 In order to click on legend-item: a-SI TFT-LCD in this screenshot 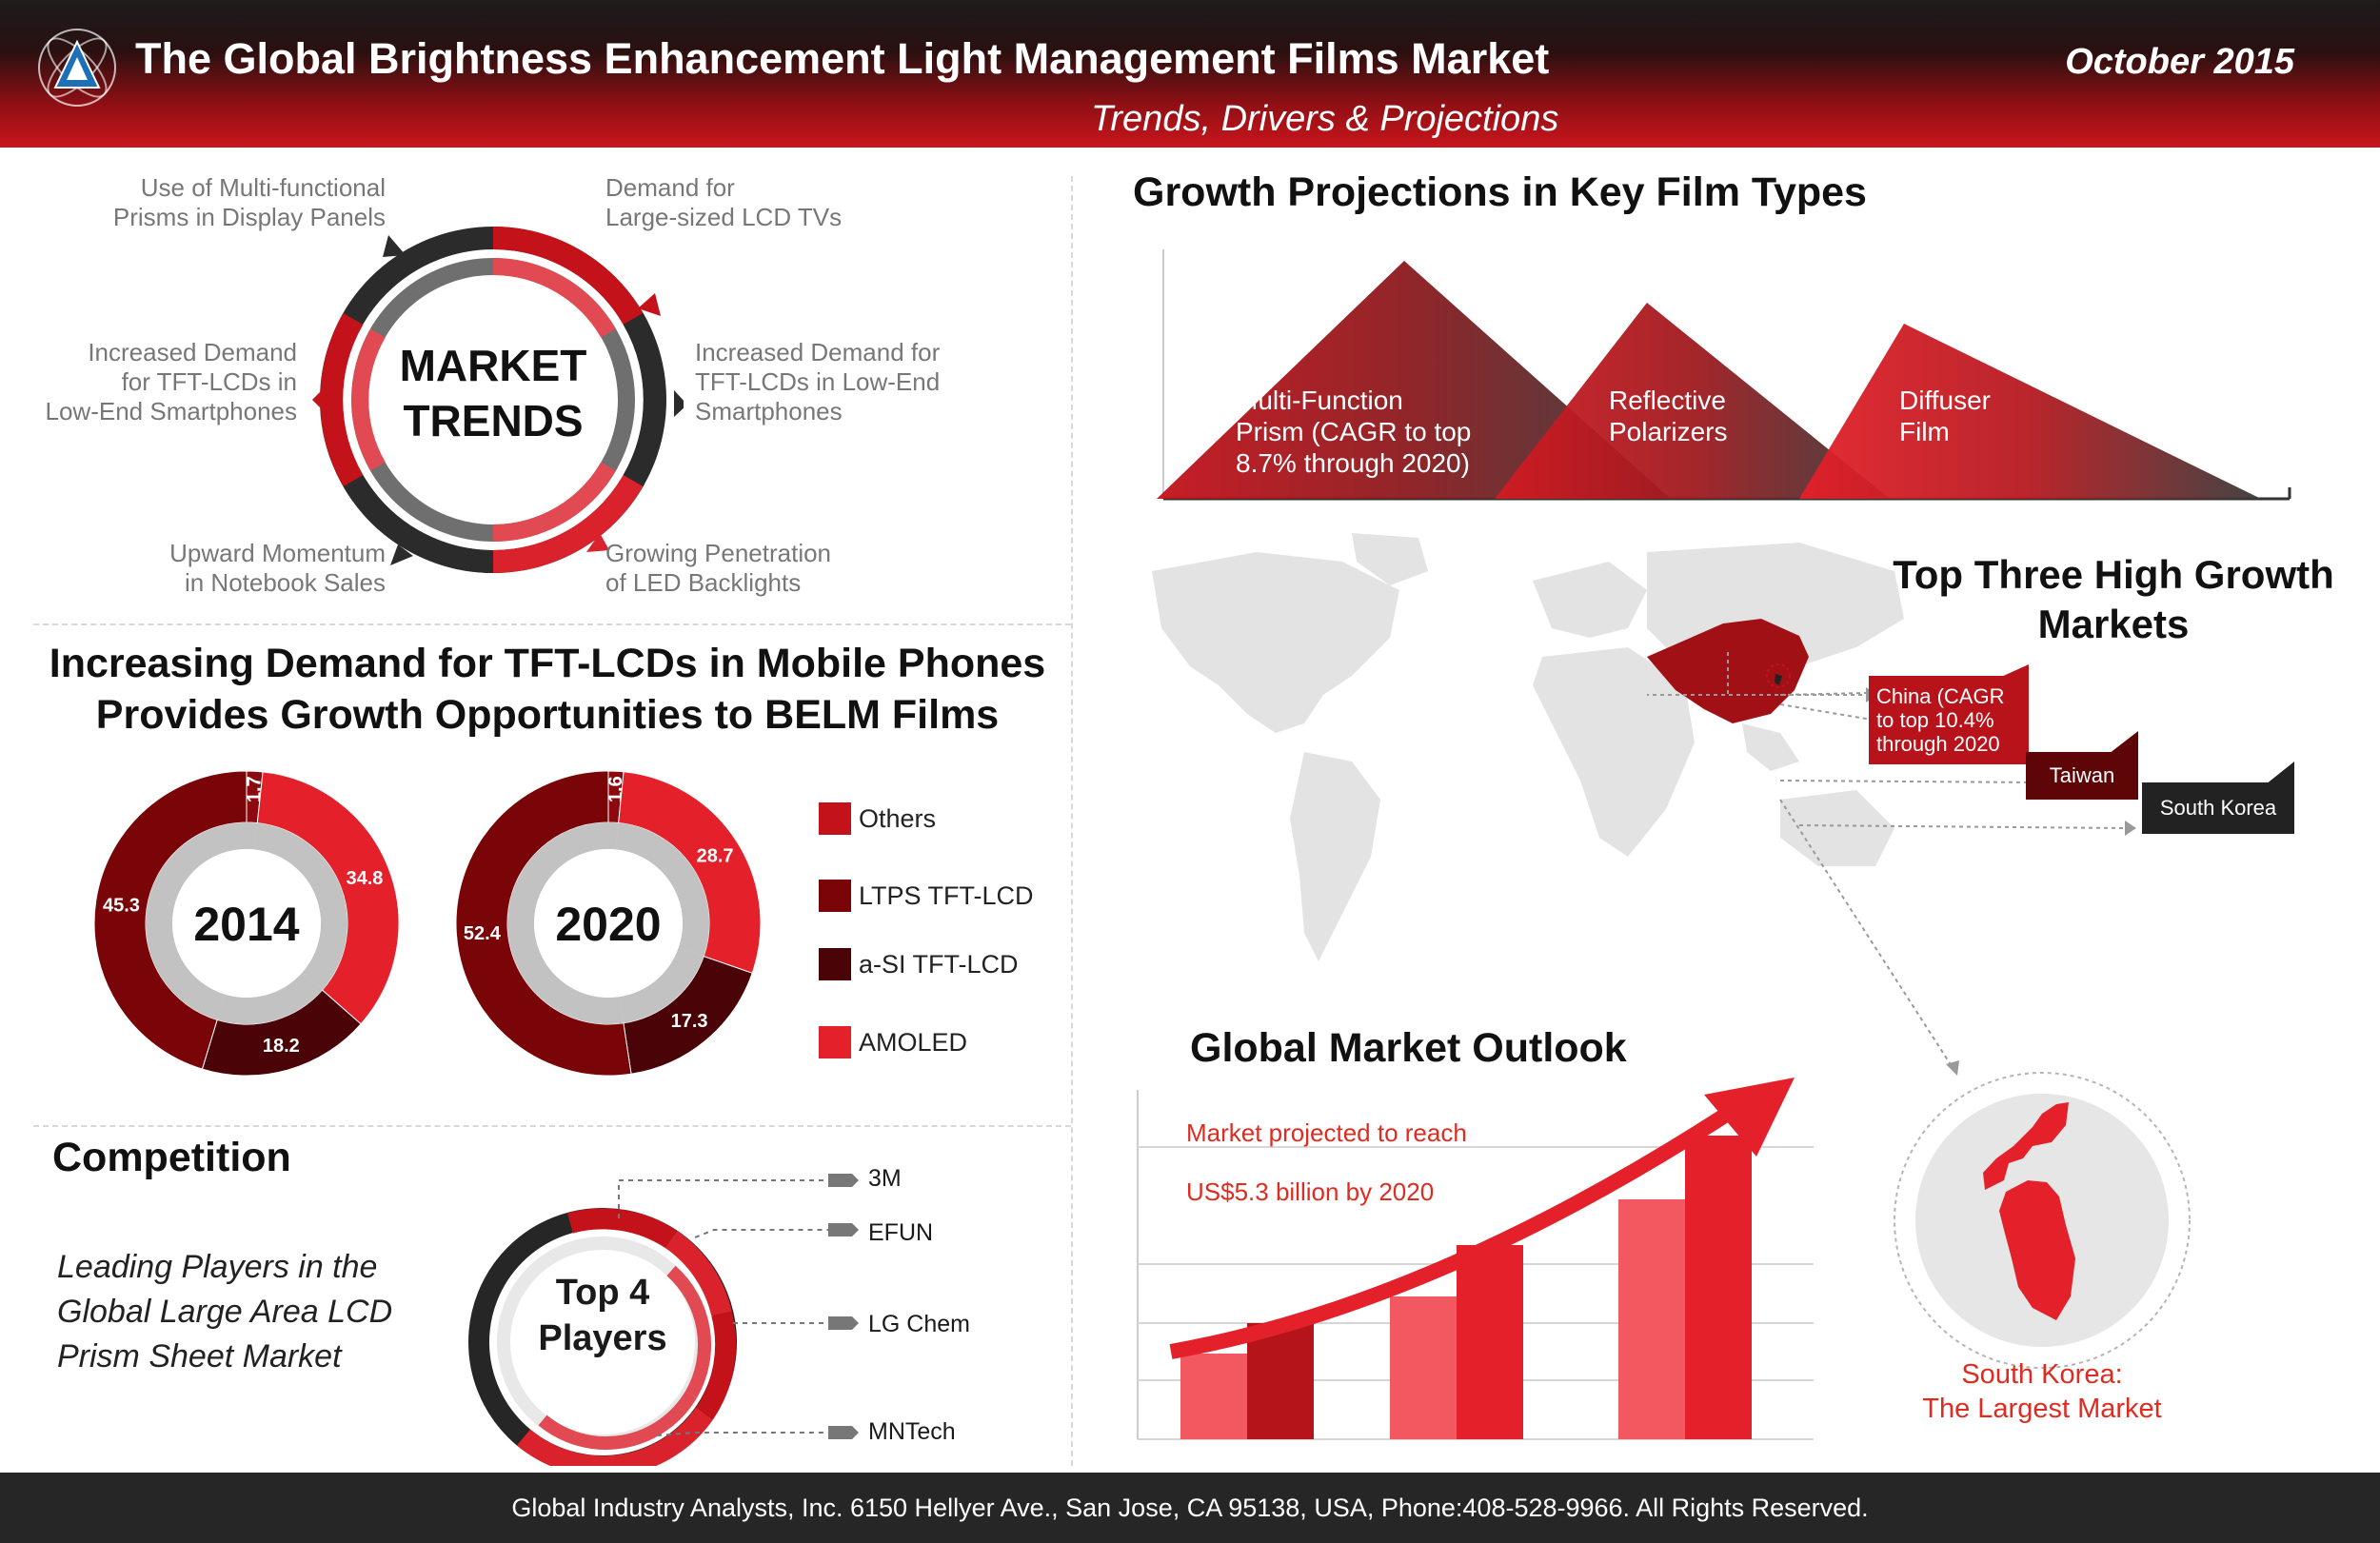, I will do `click(942, 964)`.